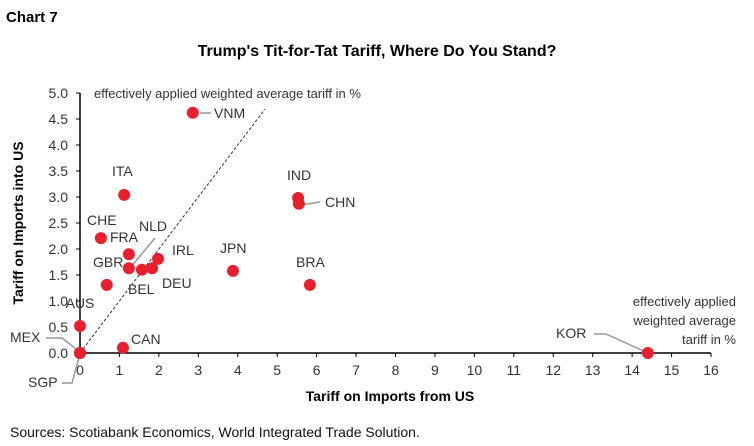 The height and width of the screenshot is (446, 754). What do you see at coordinates (340, 202) in the screenshot?
I see `point-label-chn: CHN` at bounding box center [340, 202].